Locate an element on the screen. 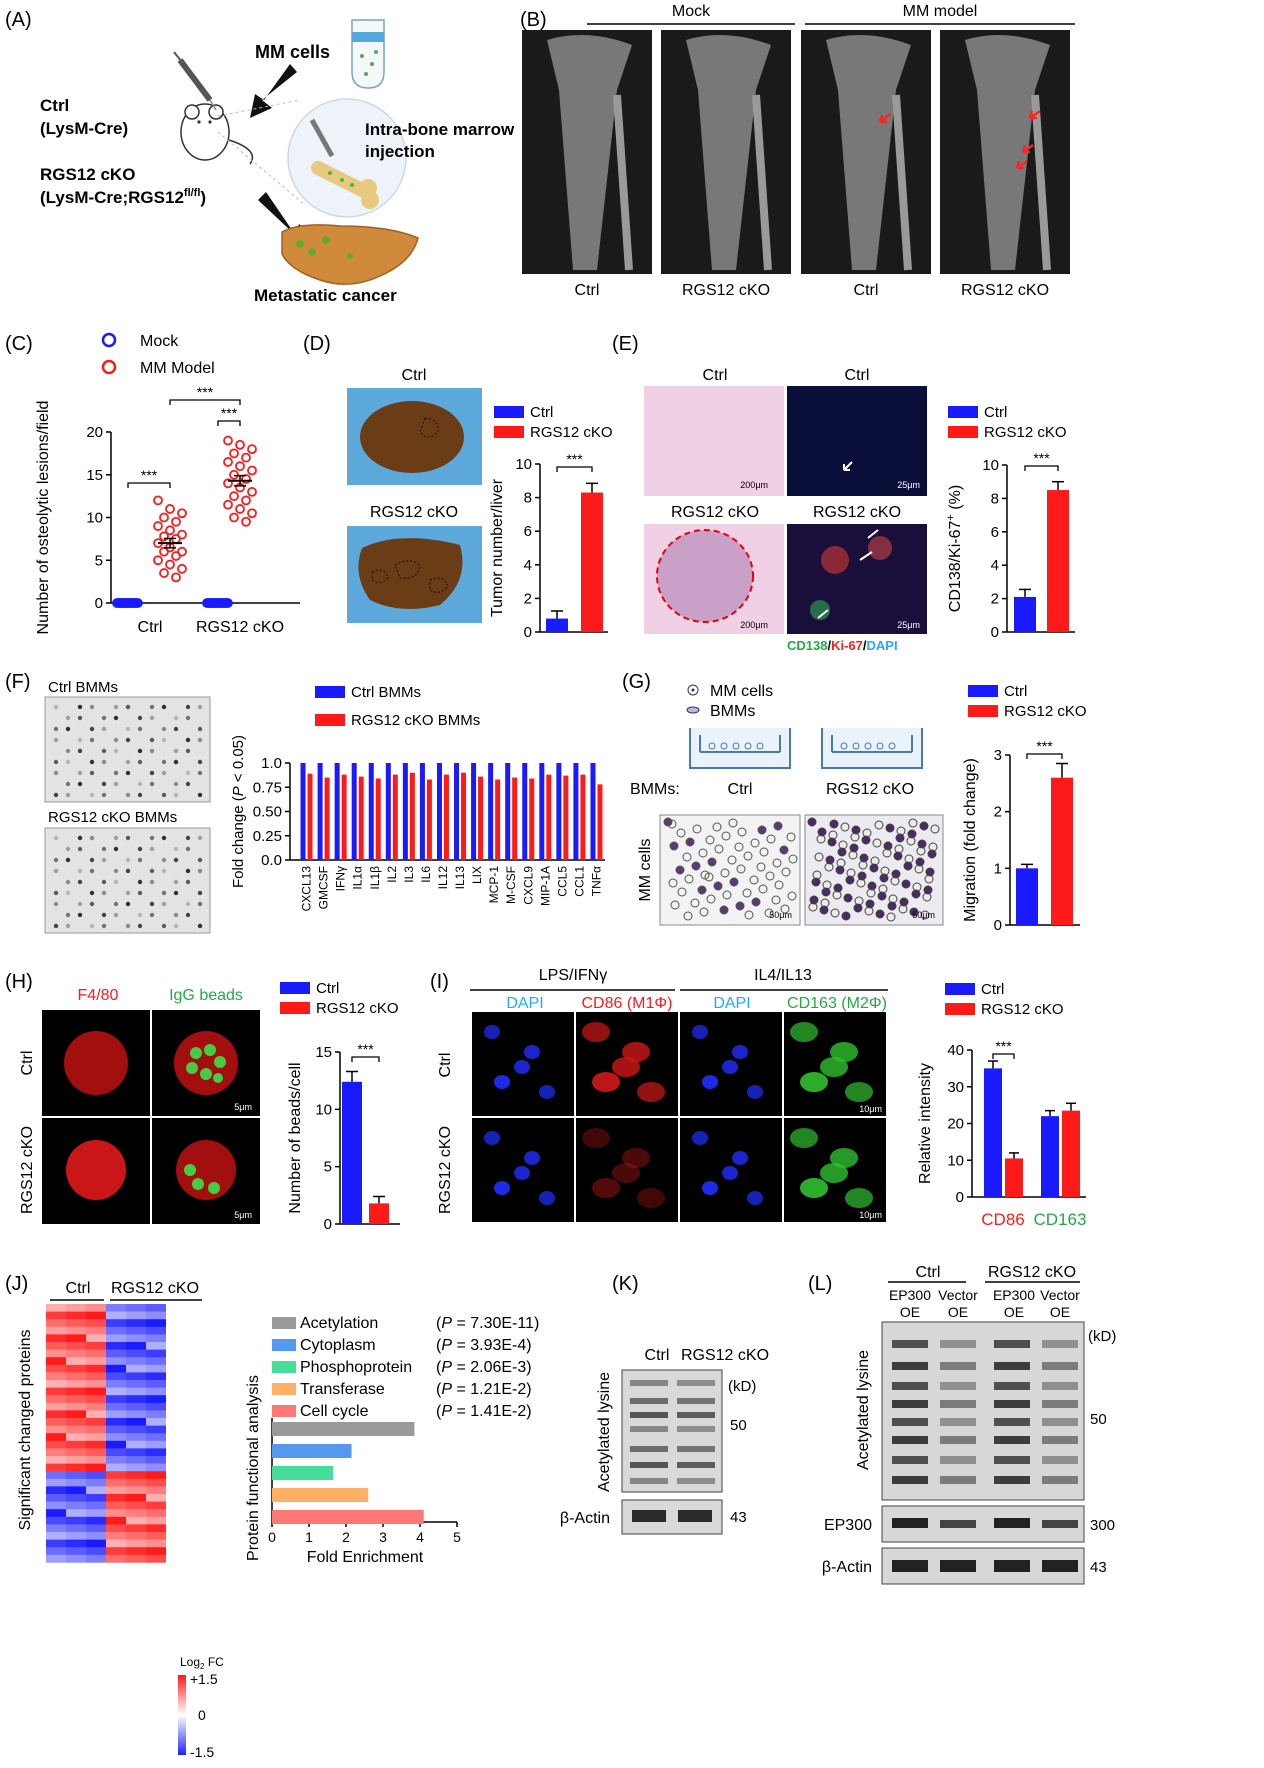  lesion-arrow-icon is located at coordinates (884, 118).